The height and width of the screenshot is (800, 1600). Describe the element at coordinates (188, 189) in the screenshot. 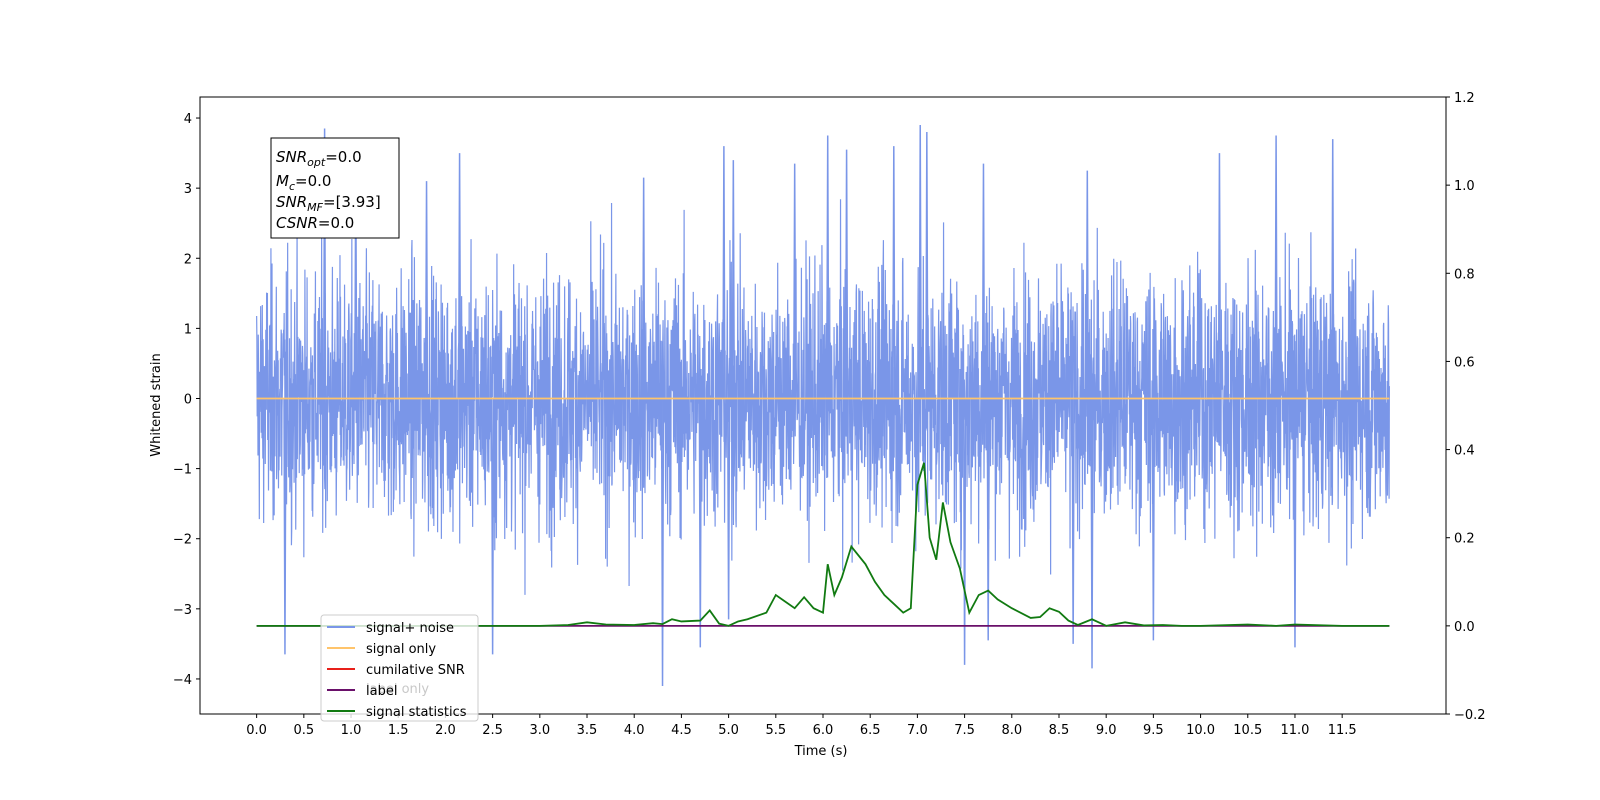

I see `y-tick-label: 3` at that location.